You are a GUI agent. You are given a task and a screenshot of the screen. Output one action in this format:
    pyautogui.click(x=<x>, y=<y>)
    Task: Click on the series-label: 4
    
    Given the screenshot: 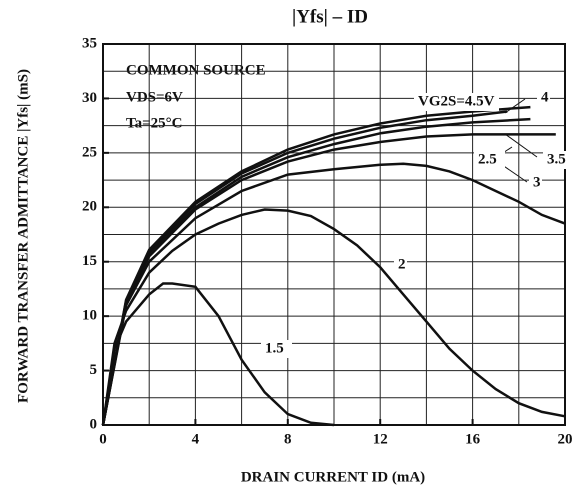 What is the action you would take?
    pyautogui.click(x=545, y=97)
    